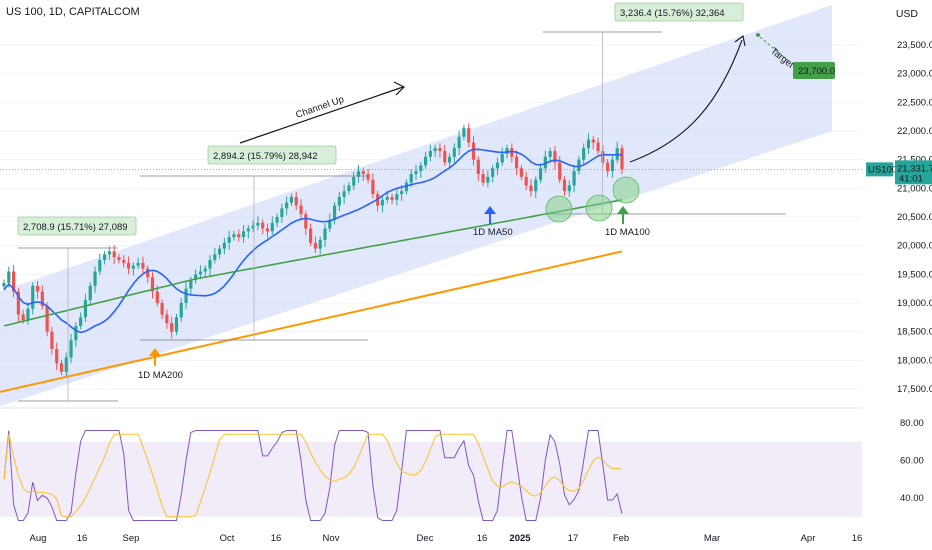  I want to click on rsi-tick-label: 40.00, so click(912, 498).